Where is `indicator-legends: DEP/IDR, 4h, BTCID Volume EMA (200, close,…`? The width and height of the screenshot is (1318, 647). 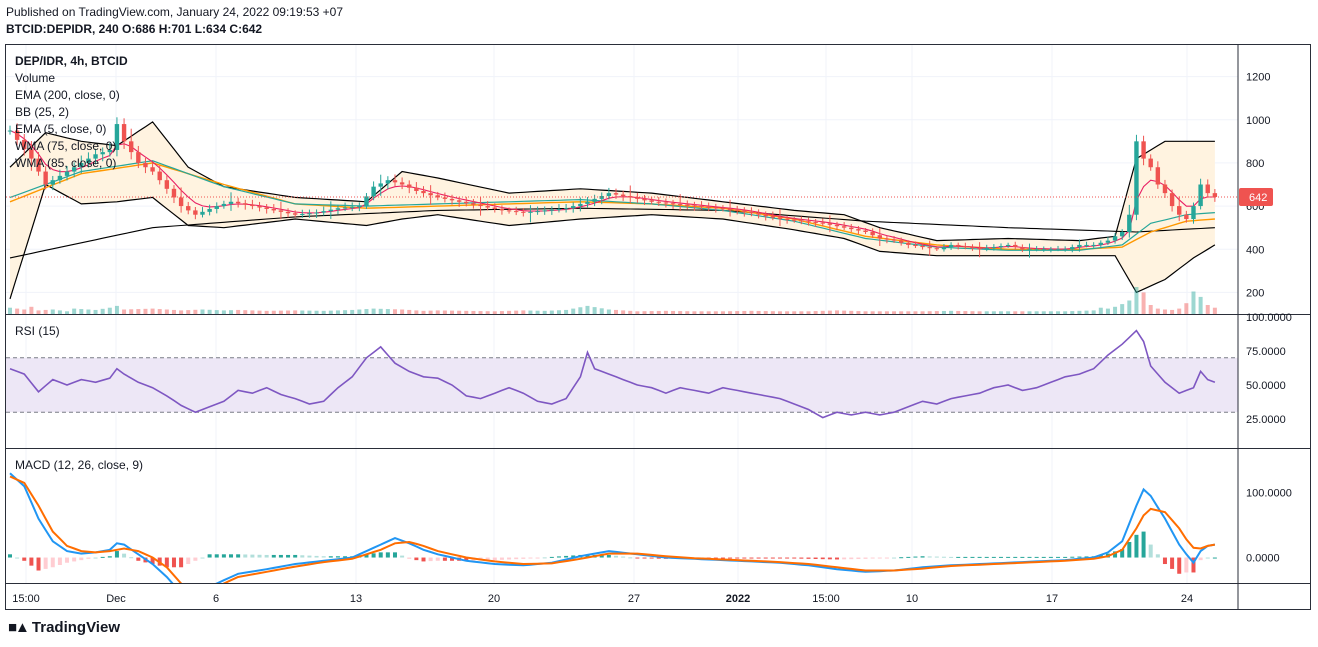
indicator-legends: DEP/IDR, 4h, BTCID Volume EMA (200, close,… is located at coordinates (79, 263).